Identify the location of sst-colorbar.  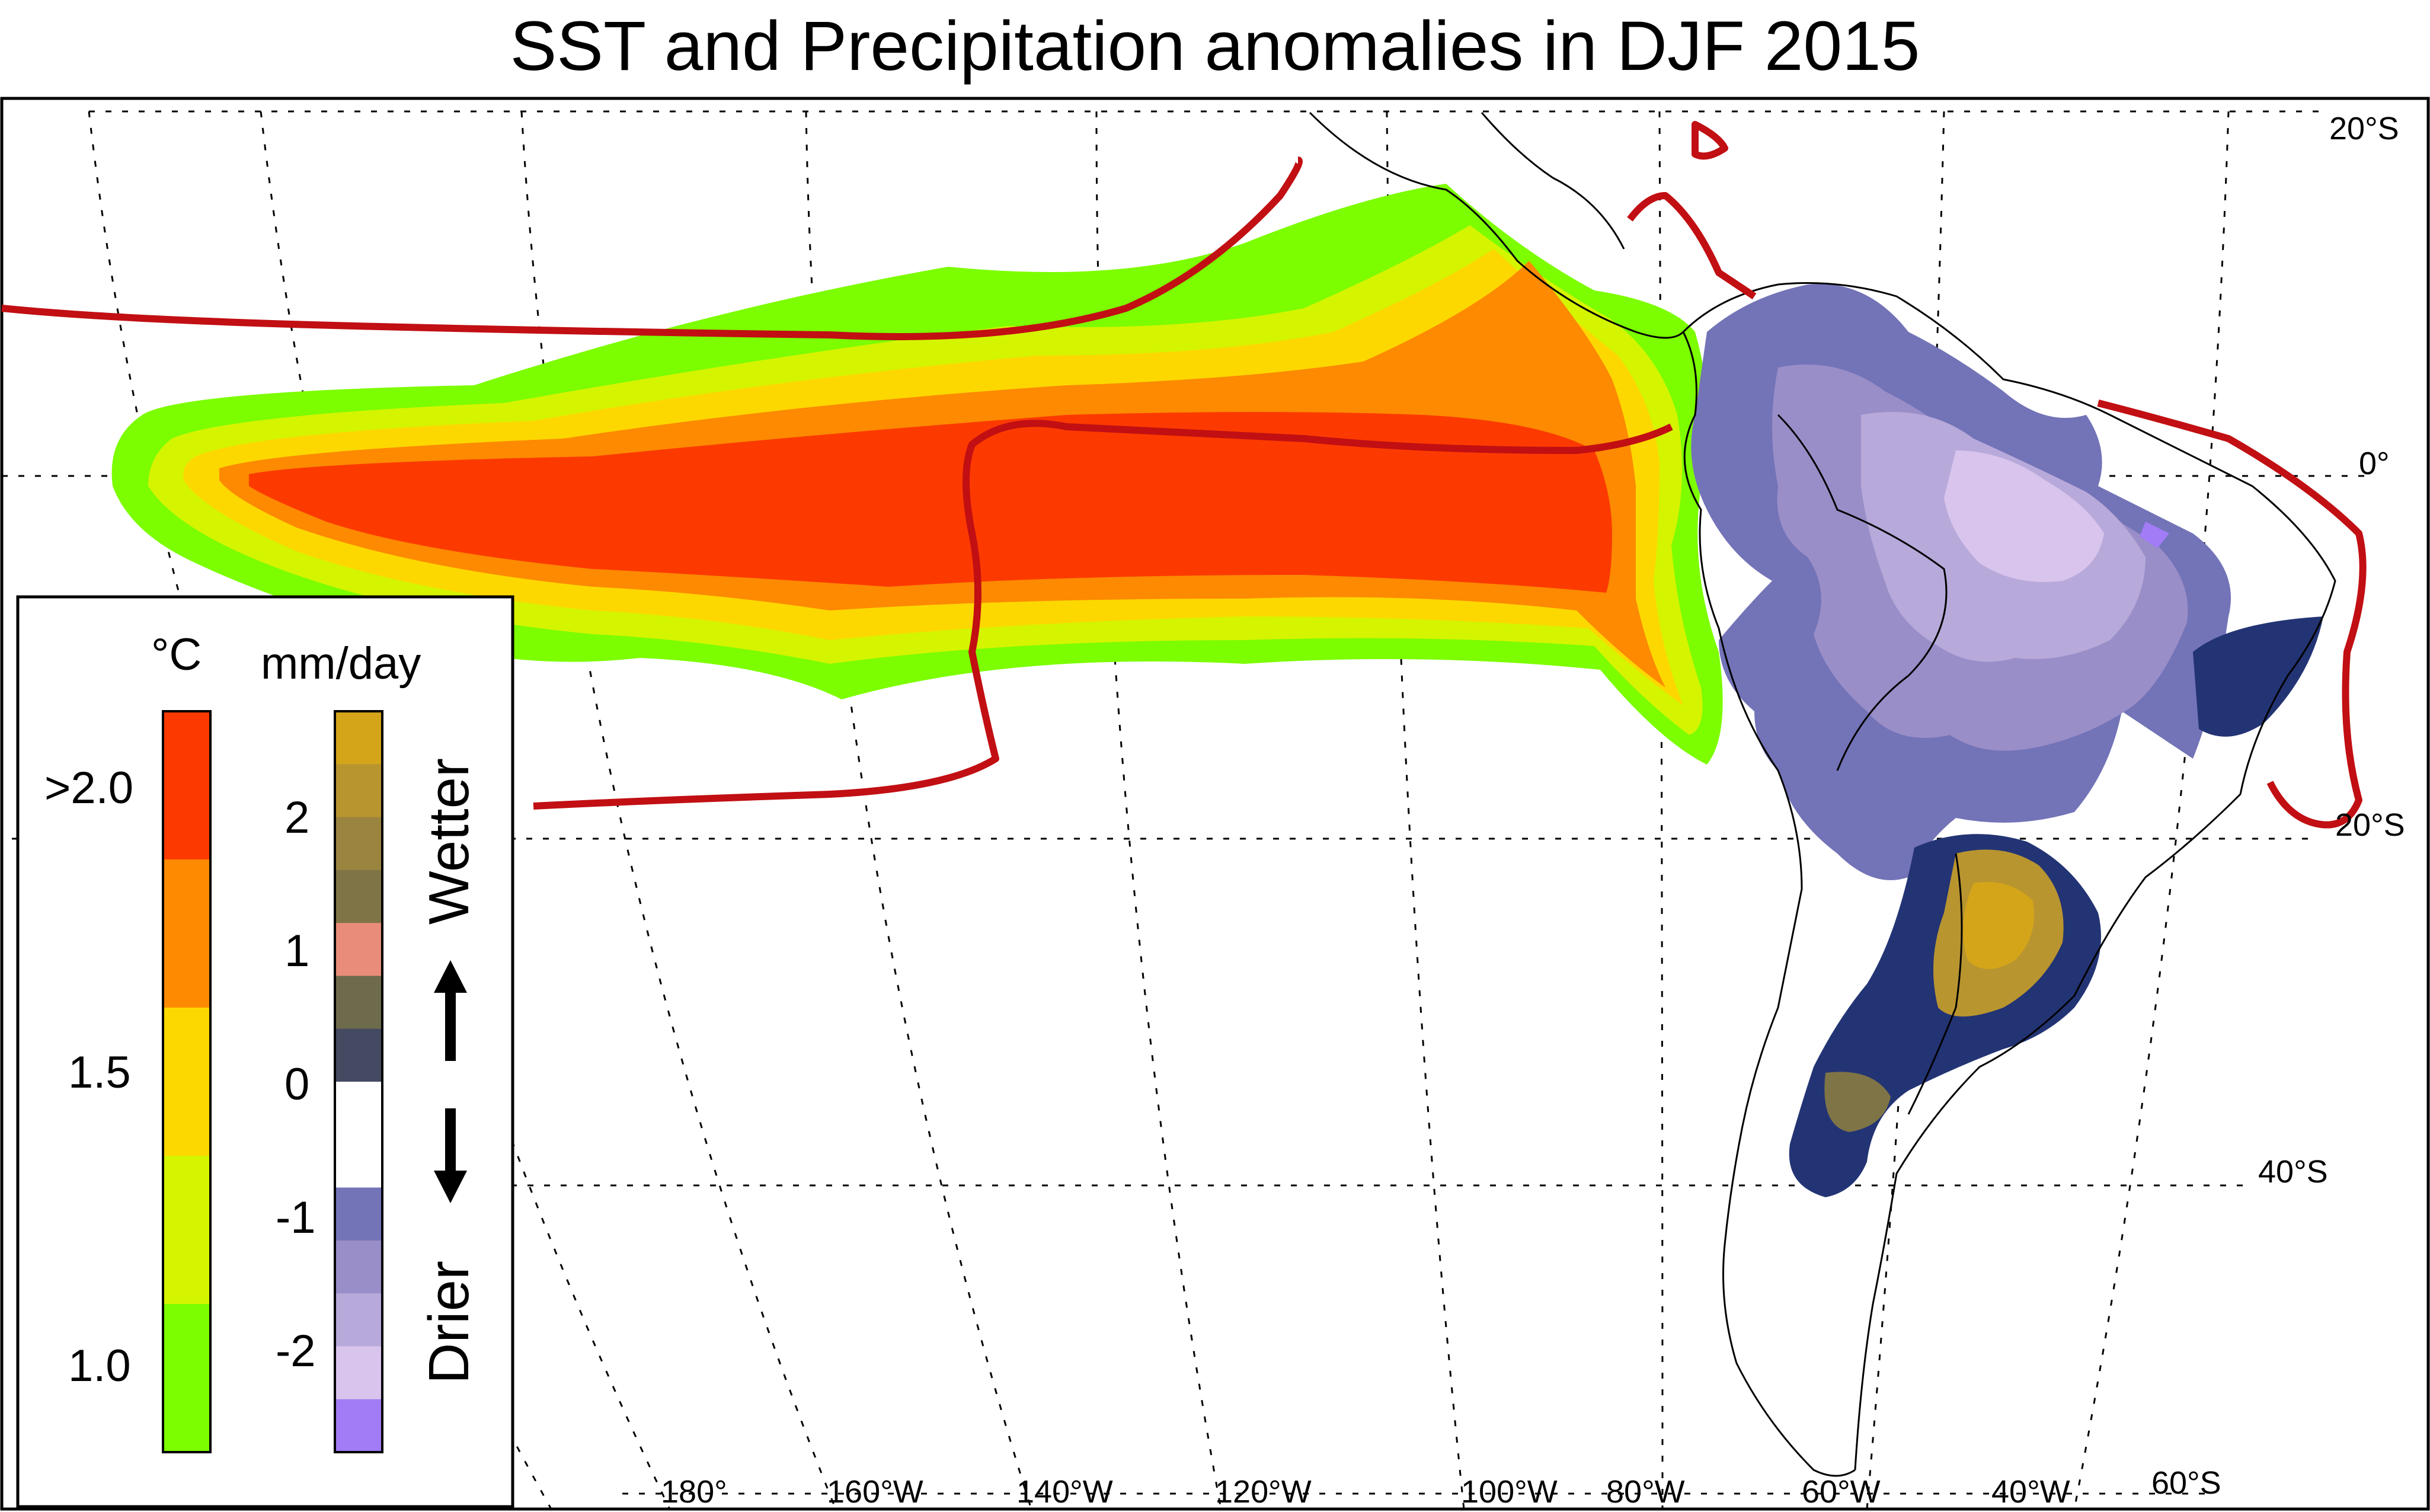
(187, 1081).